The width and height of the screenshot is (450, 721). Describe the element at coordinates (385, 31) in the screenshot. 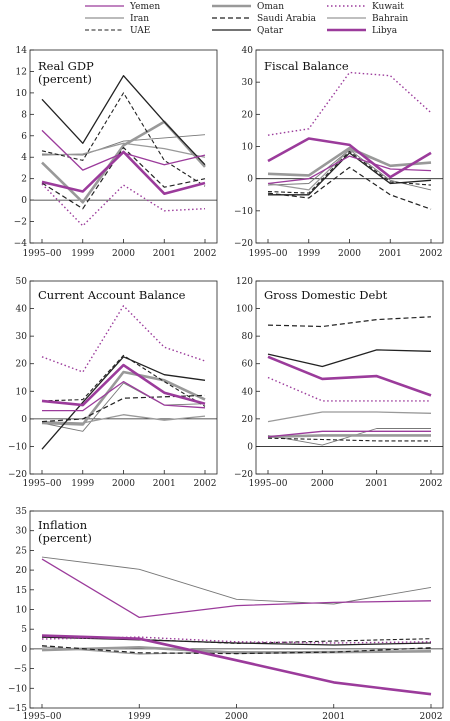

I see `legend-label-libya: Libya` at that location.